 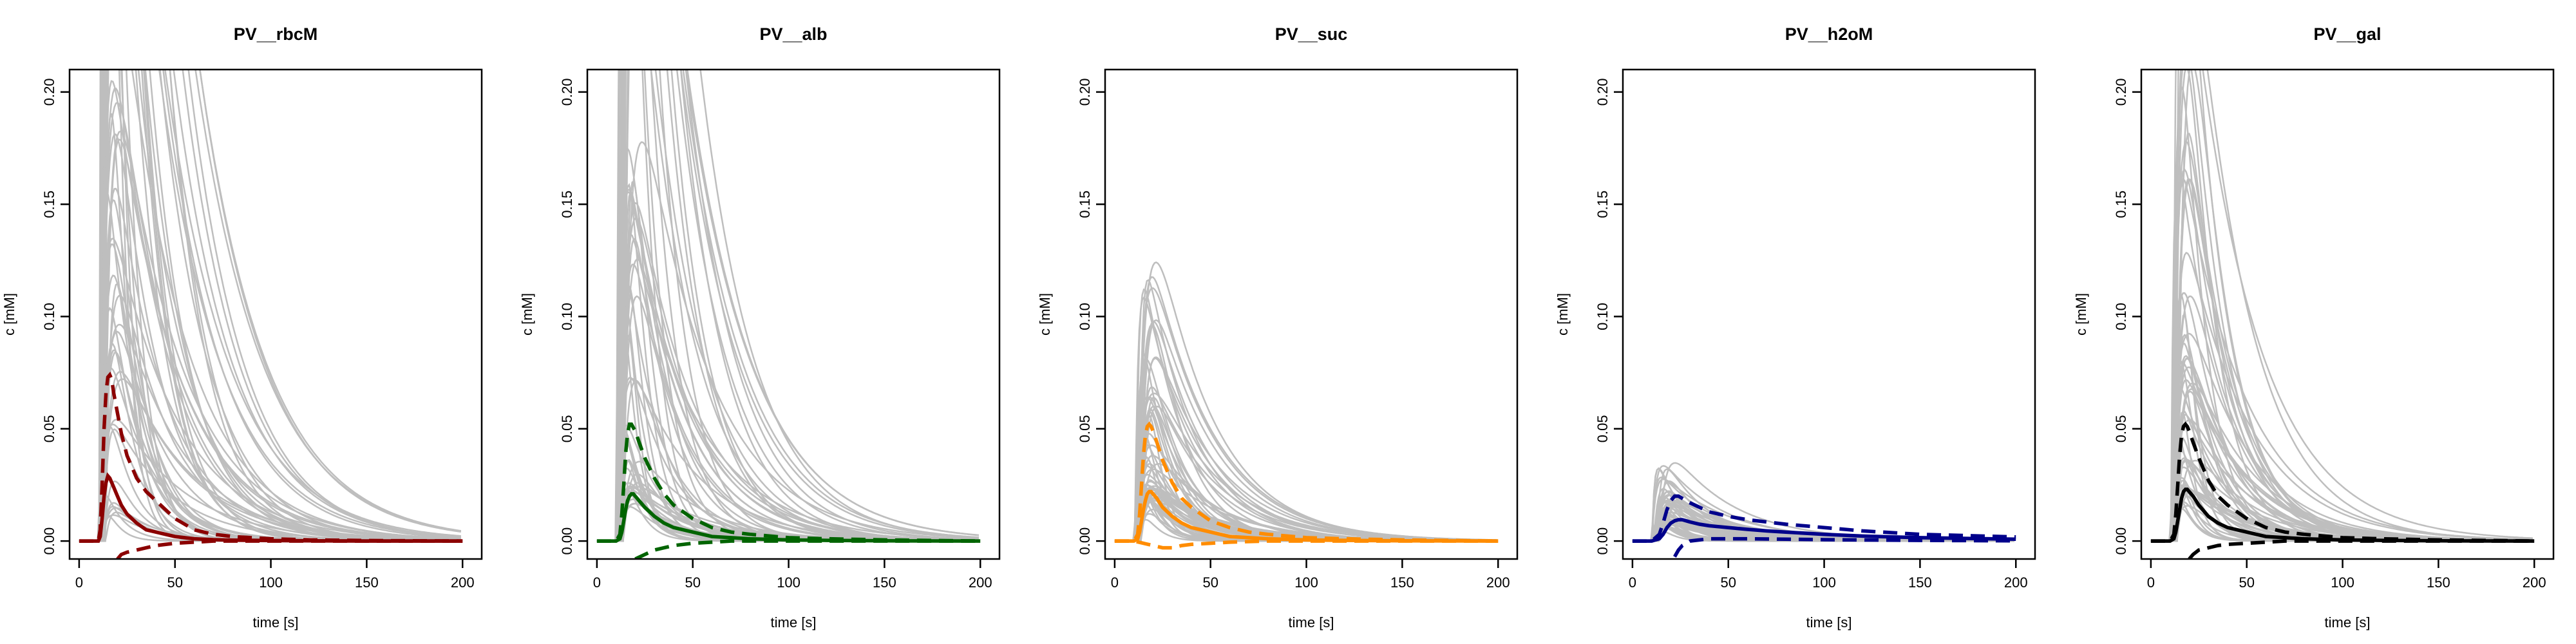 What do you see at coordinates (276, 34) in the screenshot?
I see `panel-title: PV__rbcM` at bounding box center [276, 34].